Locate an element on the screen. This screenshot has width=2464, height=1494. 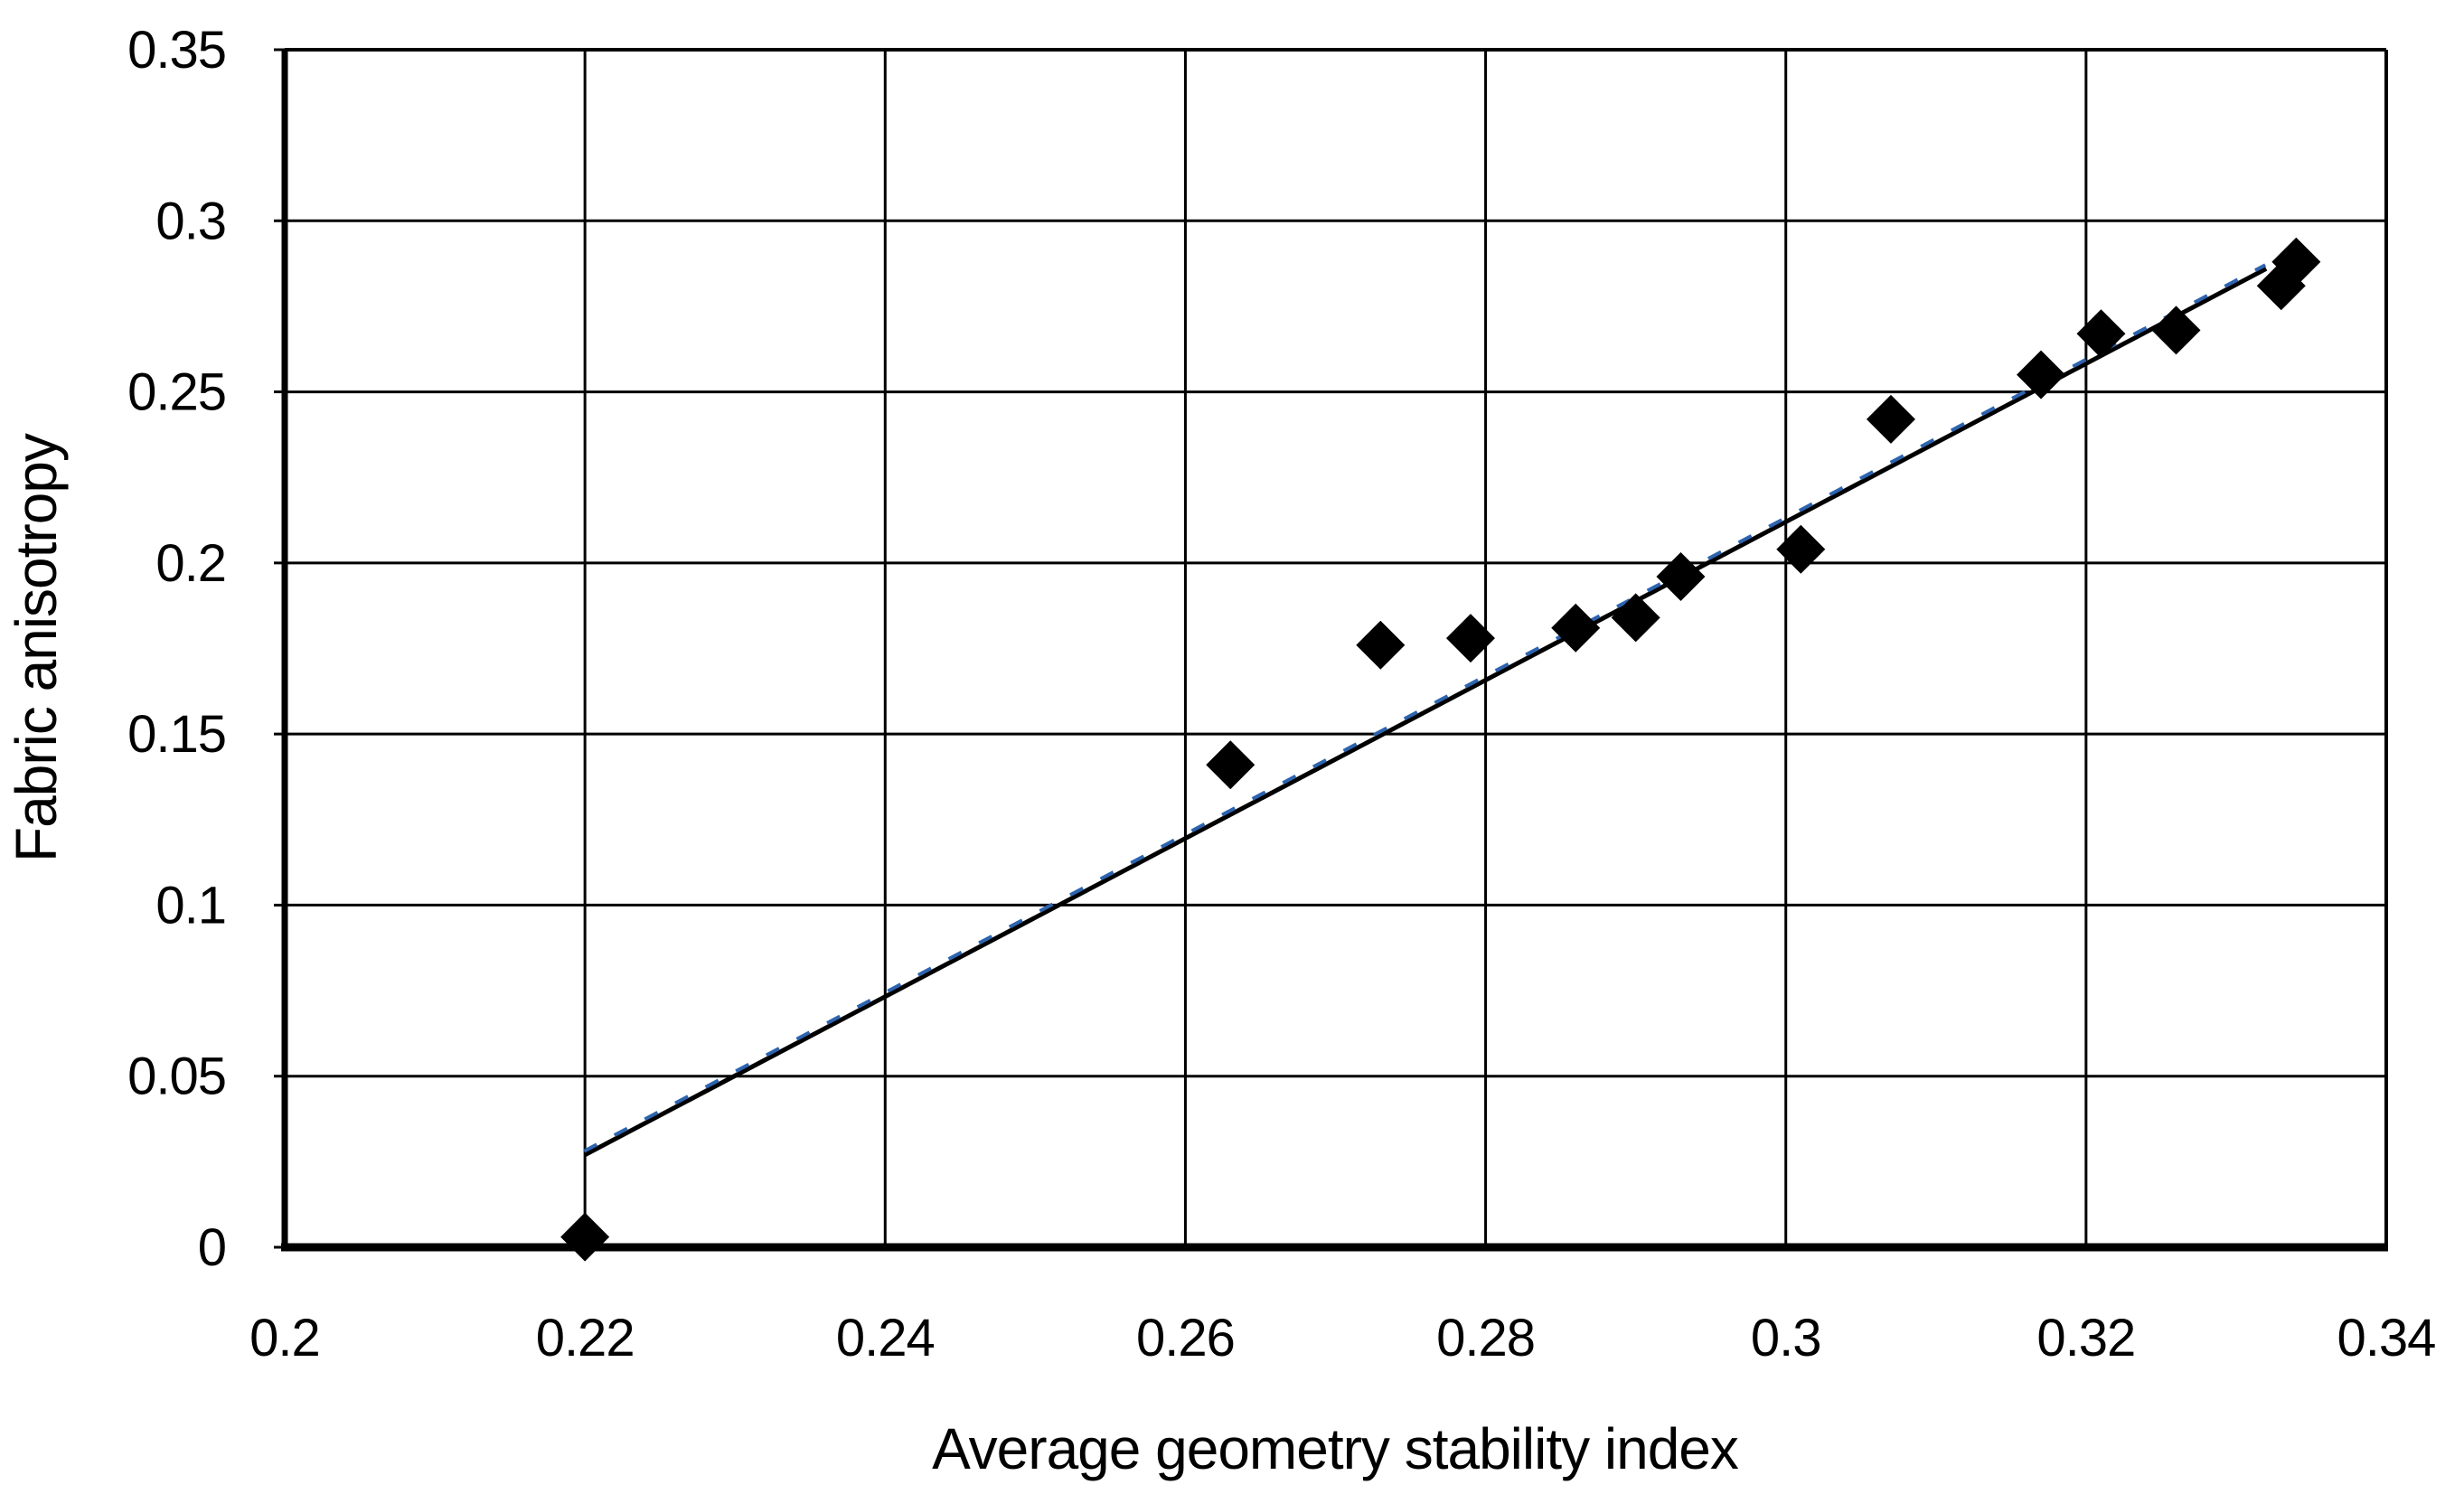
y-tick-label: 0.1 is located at coordinates (190, 905).